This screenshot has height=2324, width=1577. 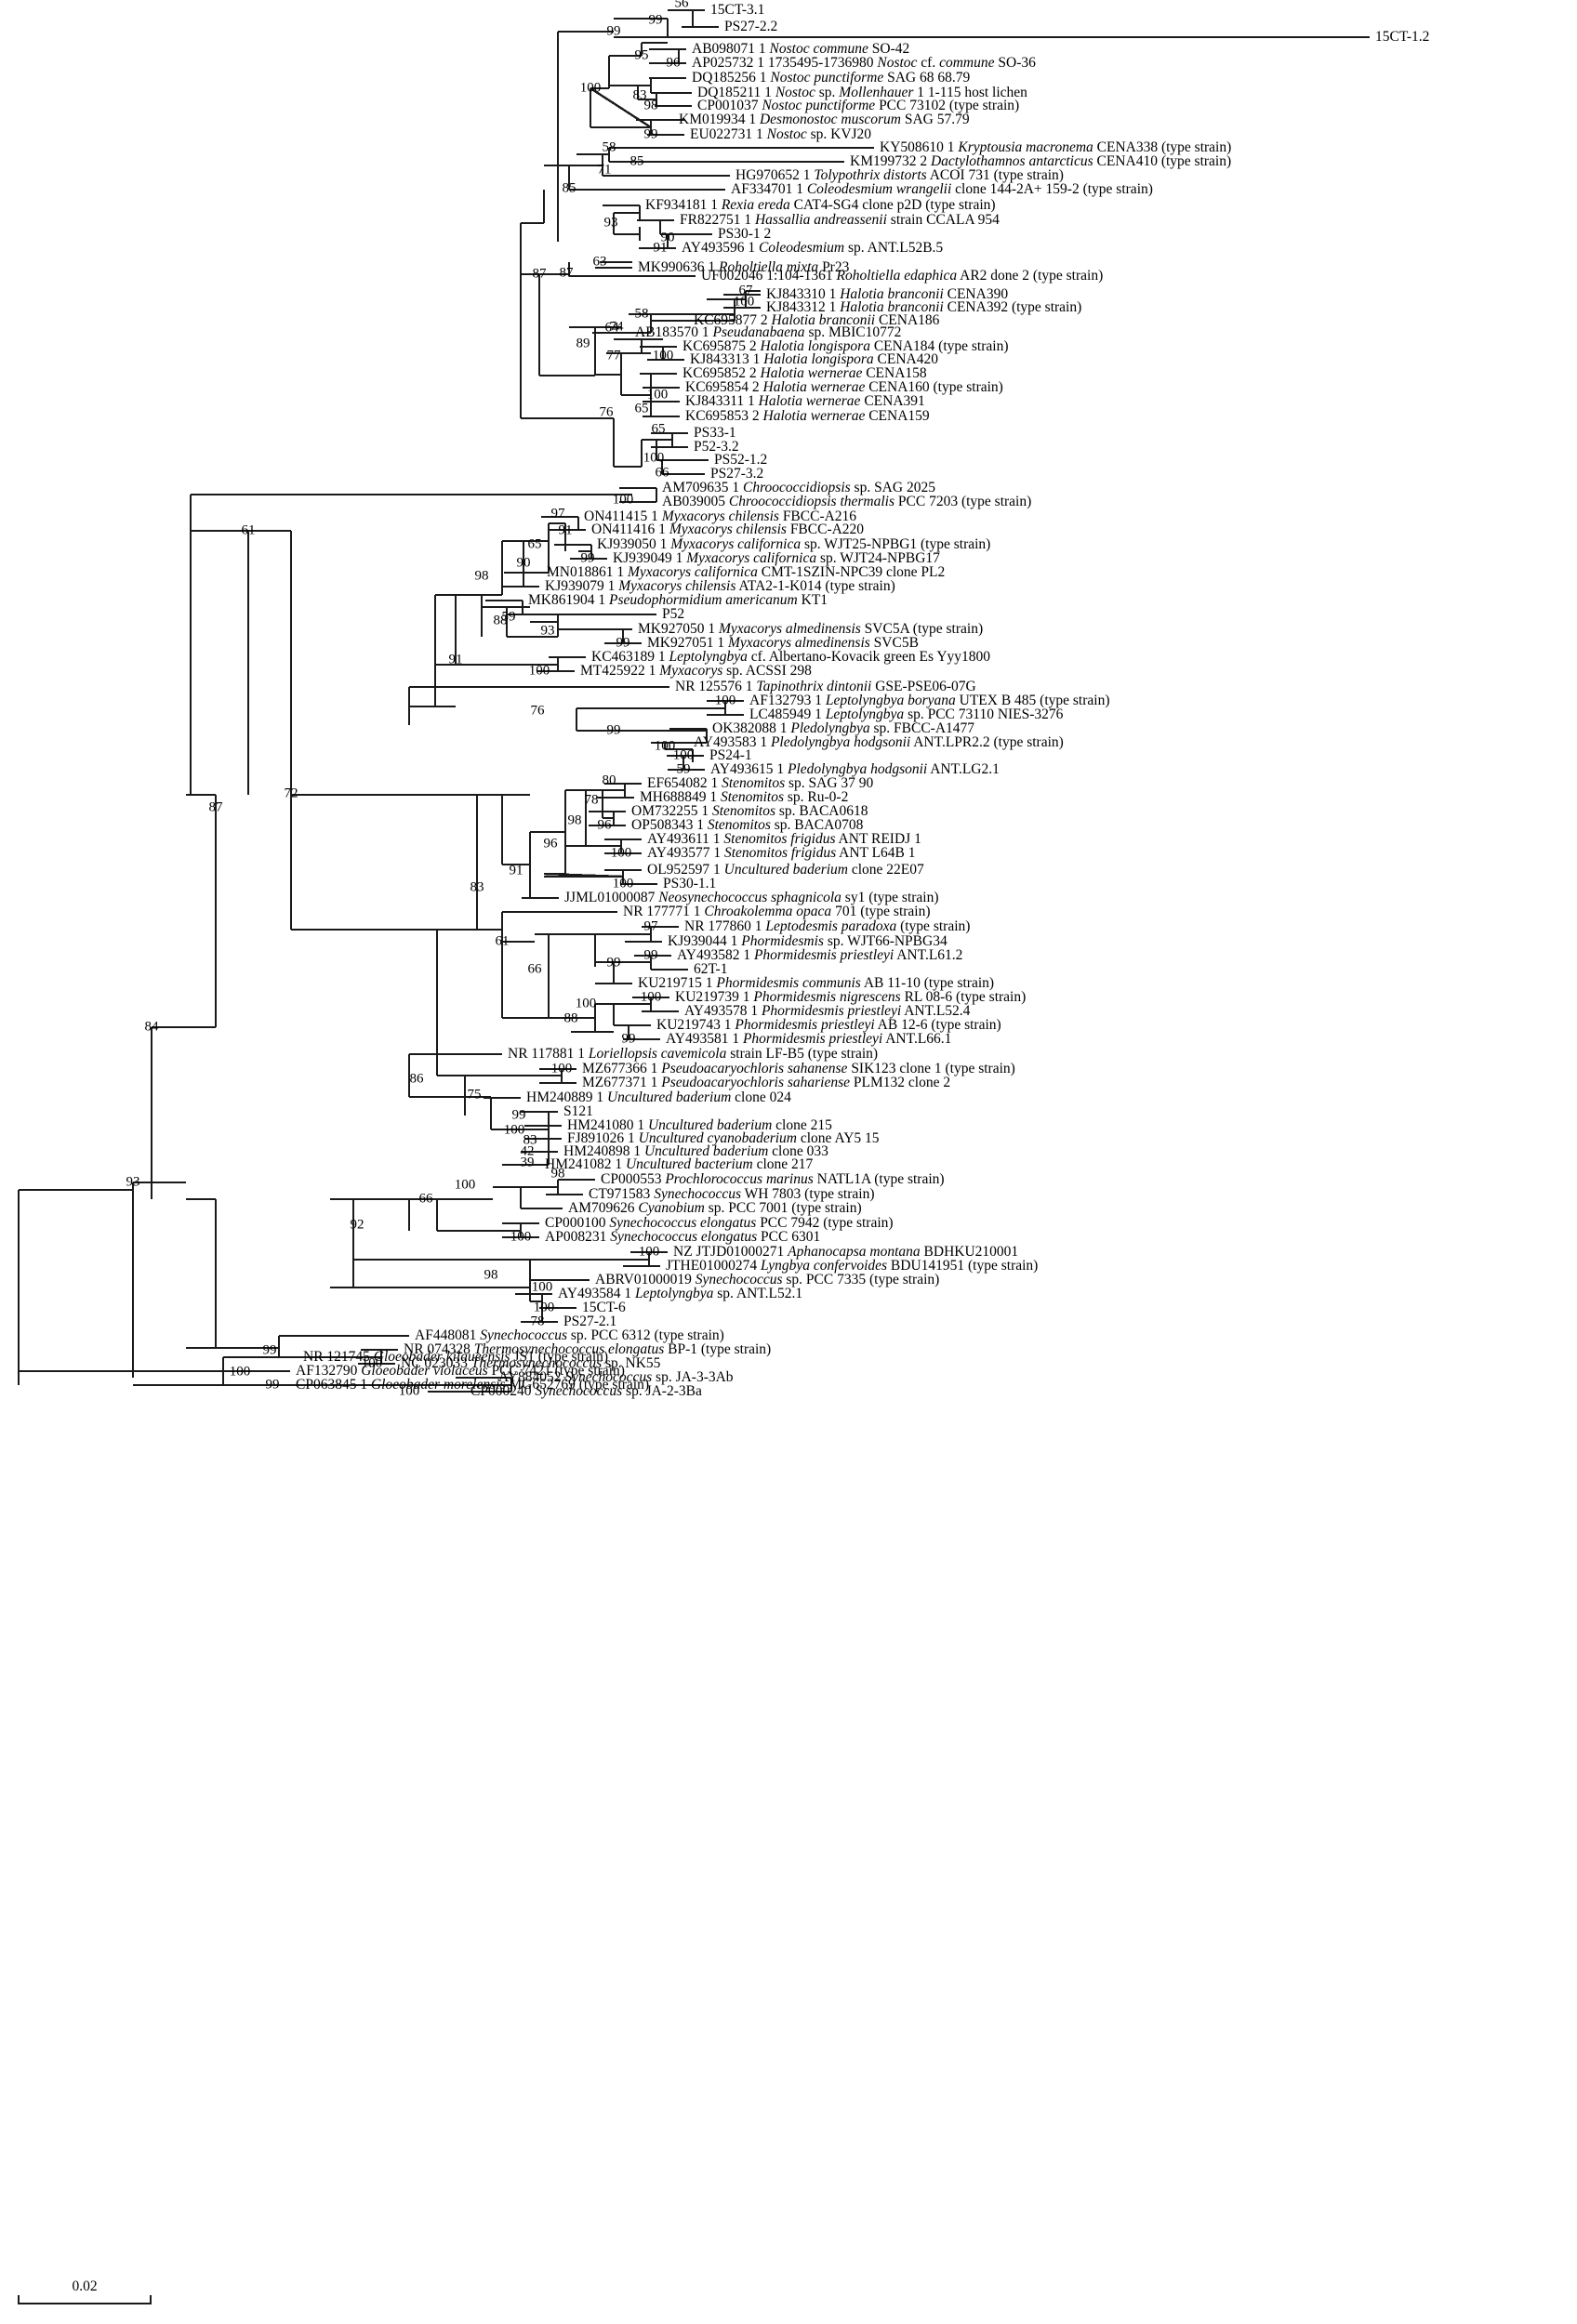 What do you see at coordinates (600, 261) in the screenshot?
I see `bootstrap-value: 63` at bounding box center [600, 261].